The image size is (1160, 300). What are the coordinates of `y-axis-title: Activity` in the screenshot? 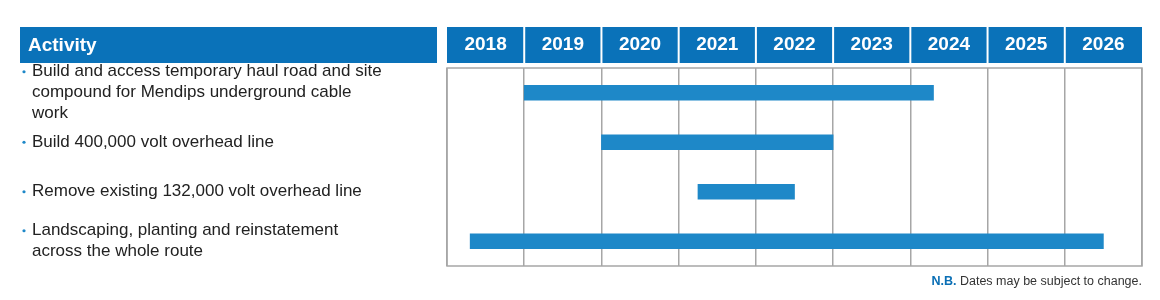 It's located at (63, 45).